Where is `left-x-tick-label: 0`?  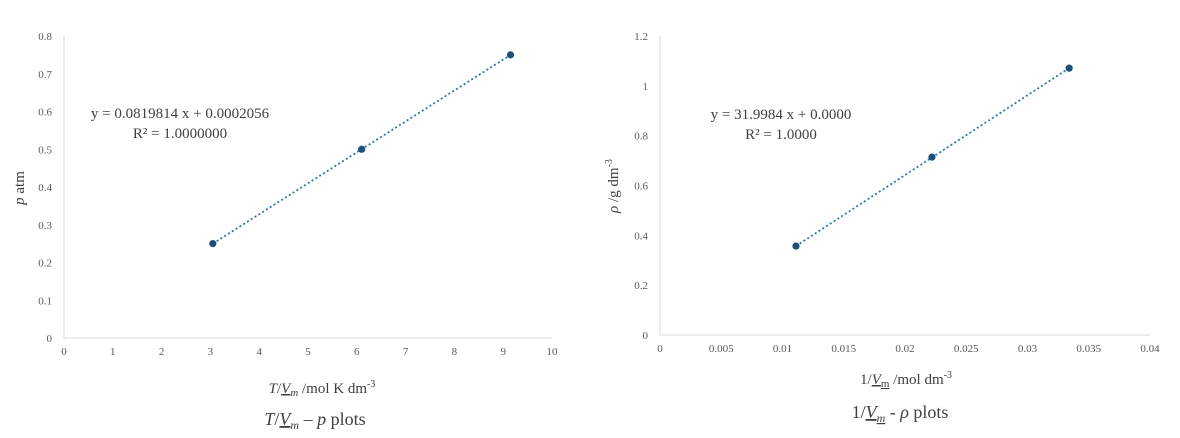 left-x-tick-label: 0 is located at coordinates (64, 352).